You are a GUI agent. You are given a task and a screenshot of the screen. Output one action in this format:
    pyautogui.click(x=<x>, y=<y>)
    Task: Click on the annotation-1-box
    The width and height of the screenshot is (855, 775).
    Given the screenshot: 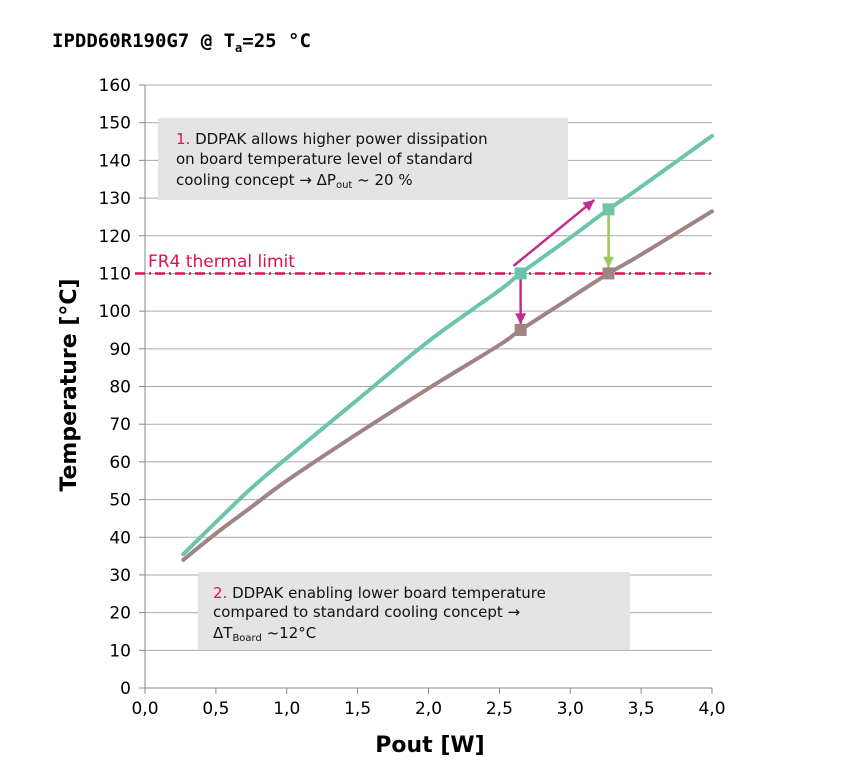 What is the action you would take?
    pyautogui.click(x=363, y=159)
    